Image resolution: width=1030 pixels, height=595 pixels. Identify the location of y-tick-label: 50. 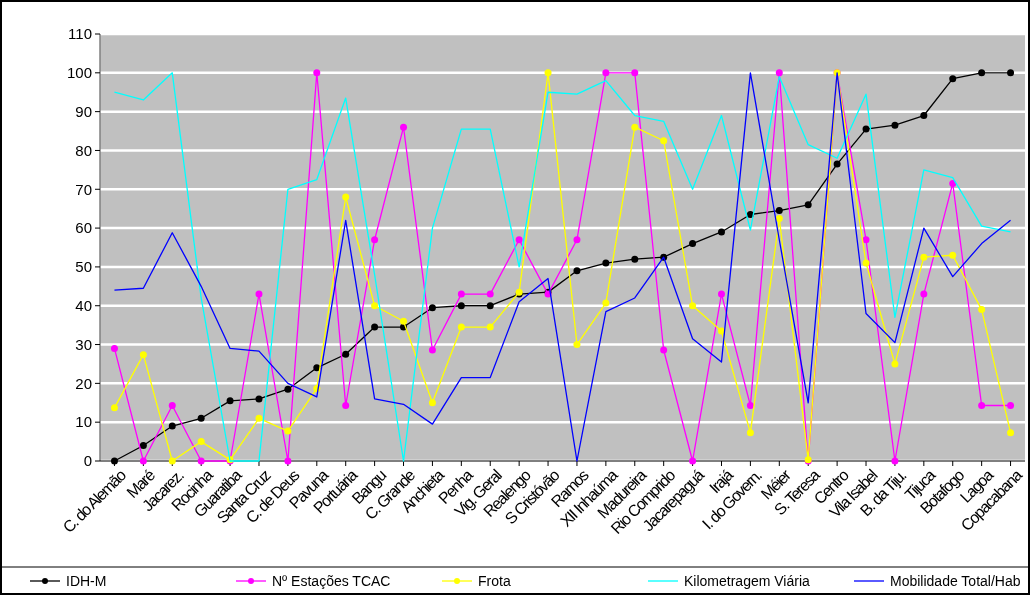
(83, 267).